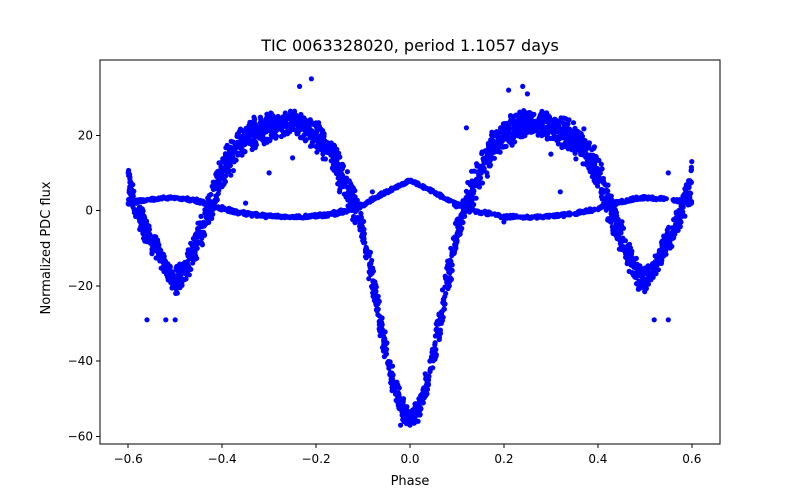 Image resolution: width=800 pixels, height=500 pixels. What do you see at coordinates (46, 247) in the screenshot?
I see `y-axis-label: Normalized PDC flux` at bounding box center [46, 247].